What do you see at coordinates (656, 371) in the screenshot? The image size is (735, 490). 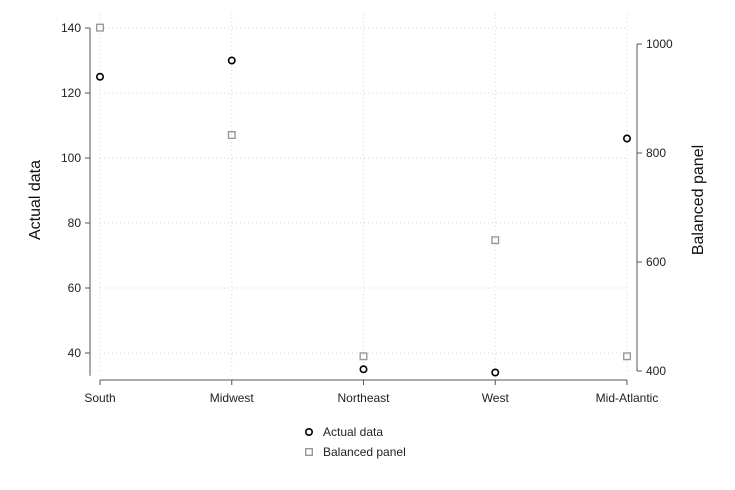 I see `right-tick-label: 400` at bounding box center [656, 371].